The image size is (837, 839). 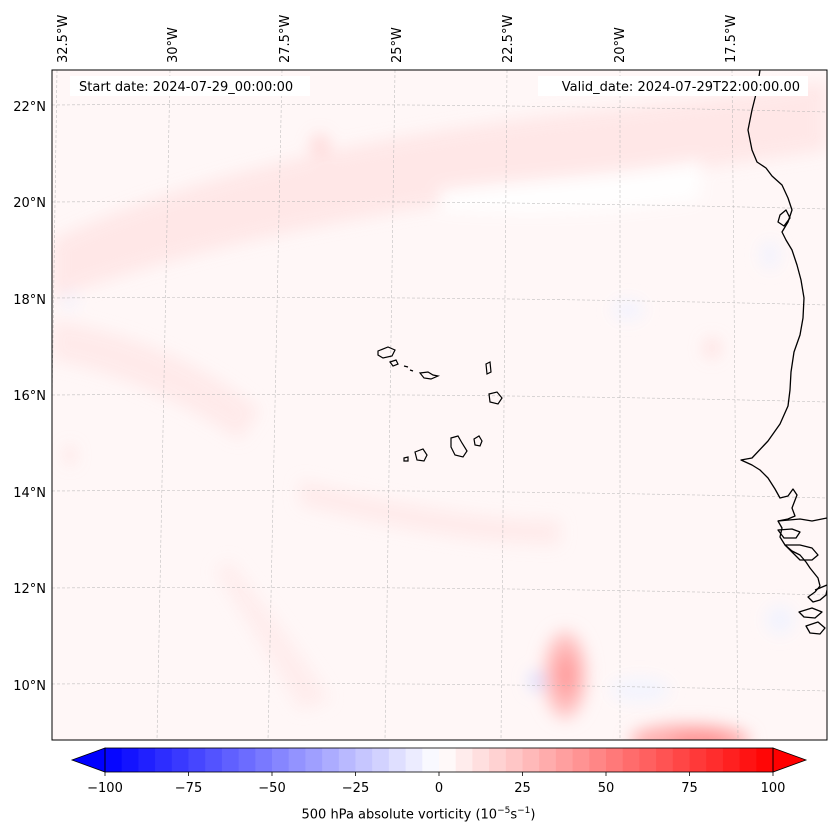 I want to click on lon-label-20w: 20°W, so click(x=620, y=45).